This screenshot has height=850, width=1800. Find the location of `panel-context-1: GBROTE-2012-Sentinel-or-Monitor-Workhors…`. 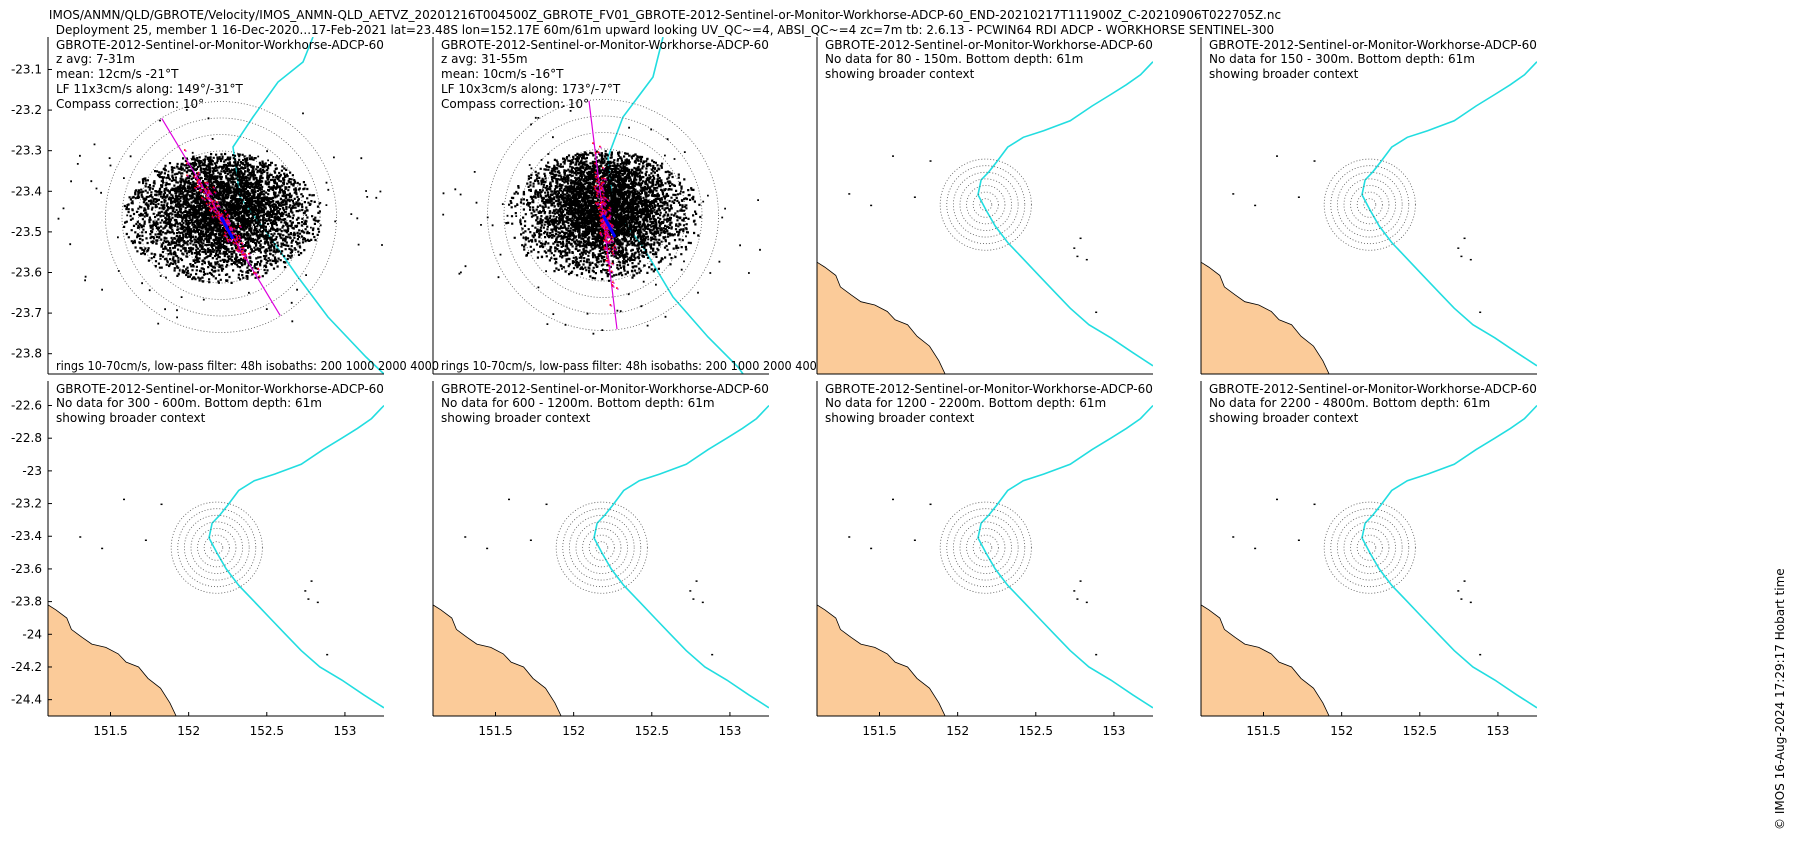

panel-context-1: GBROTE-2012-Sentinel-or-Monitor-Workhors… is located at coordinates (984, 206).